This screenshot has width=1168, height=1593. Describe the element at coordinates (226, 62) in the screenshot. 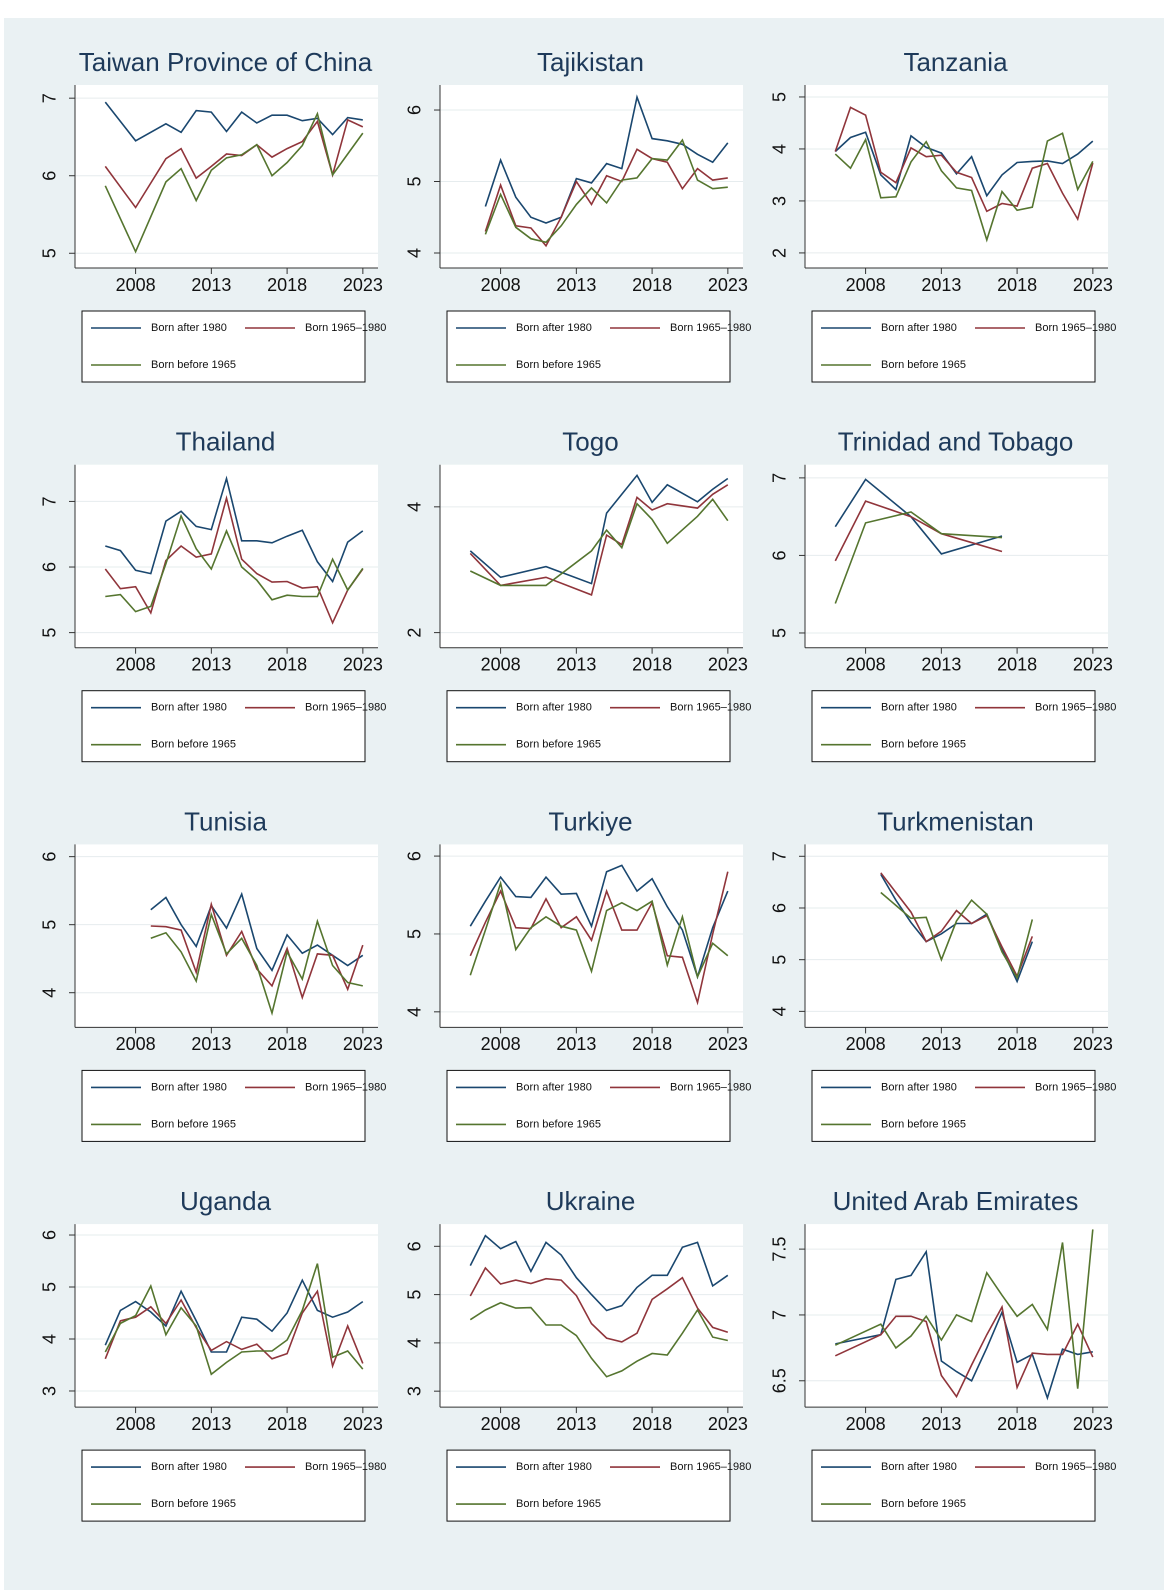

I see `panel-title: Taiwan Province of China` at that location.